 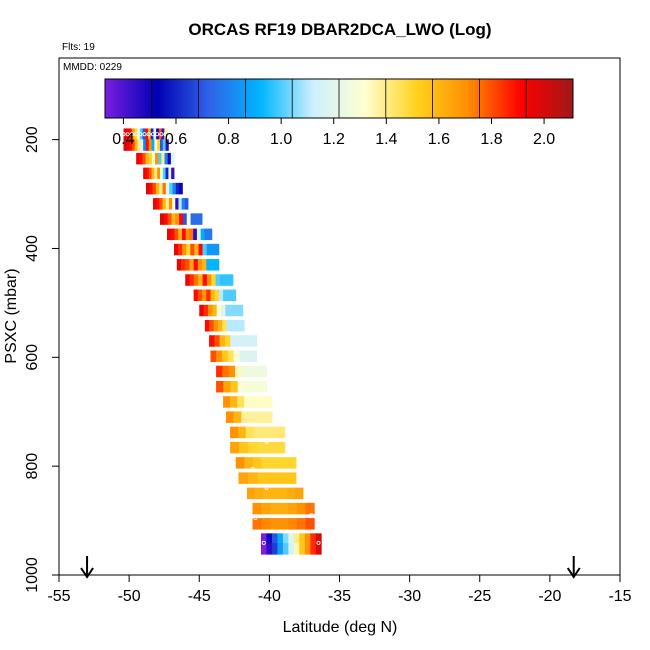 What do you see at coordinates (339, 29) in the screenshot?
I see `chart-title: ORCAS RF19 DBAR2DCA_LWO (Log)` at bounding box center [339, 29].